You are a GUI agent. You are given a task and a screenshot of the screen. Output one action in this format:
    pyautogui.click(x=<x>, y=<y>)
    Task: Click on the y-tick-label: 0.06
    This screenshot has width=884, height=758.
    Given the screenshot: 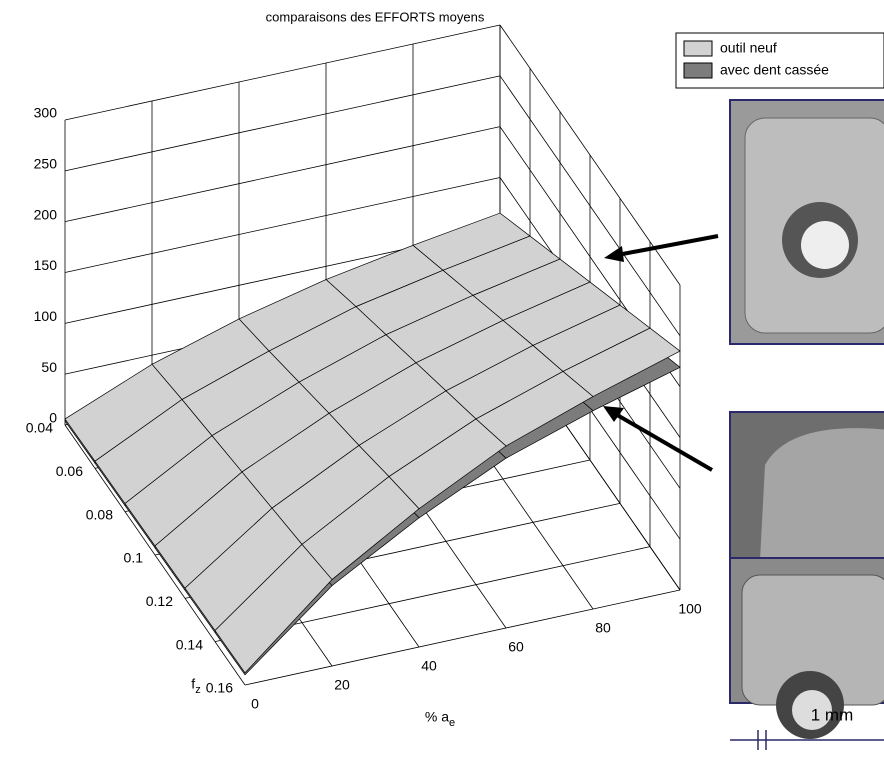 What is the action you would take?
    pyautogui.click(x=69, y=471)
    